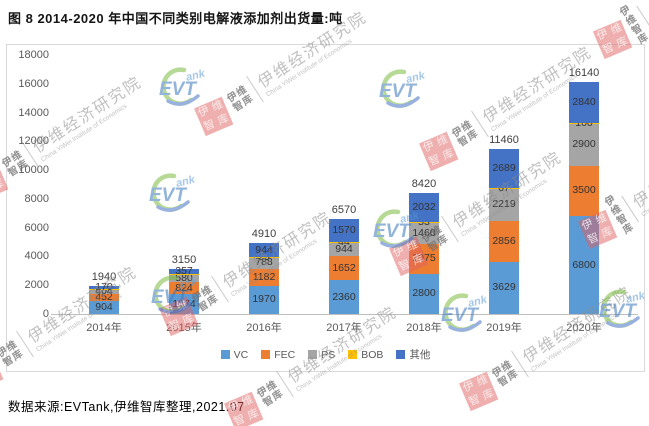  Describe the element at coordinates (36, 227) in the screenshot. I see `y-axis-tick-label: 6000` at that location.